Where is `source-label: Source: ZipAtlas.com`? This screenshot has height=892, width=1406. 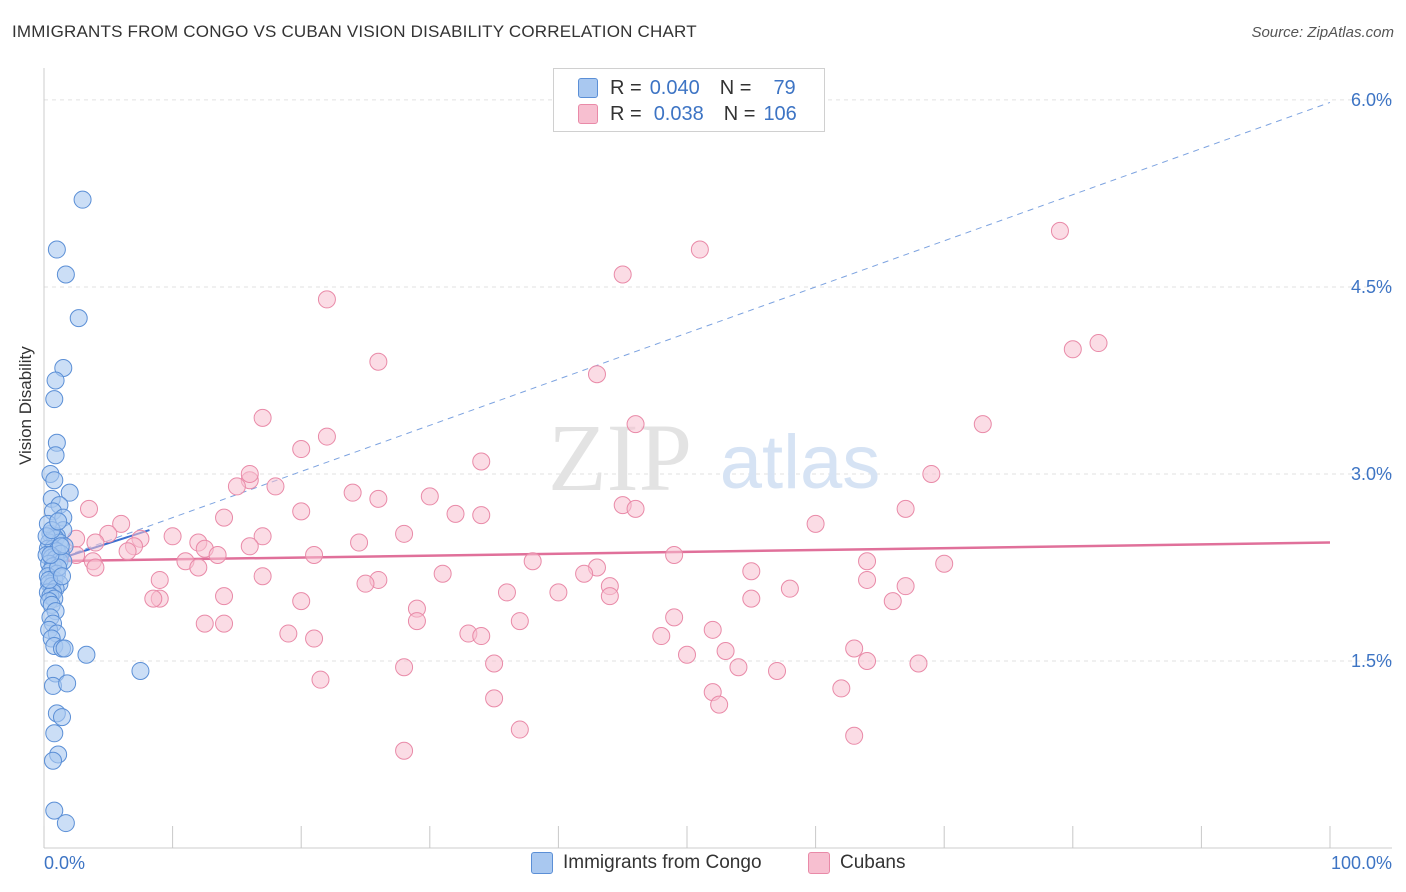
source-label: Source: ZipAtlas.com is located at coordinates (1322, 32).